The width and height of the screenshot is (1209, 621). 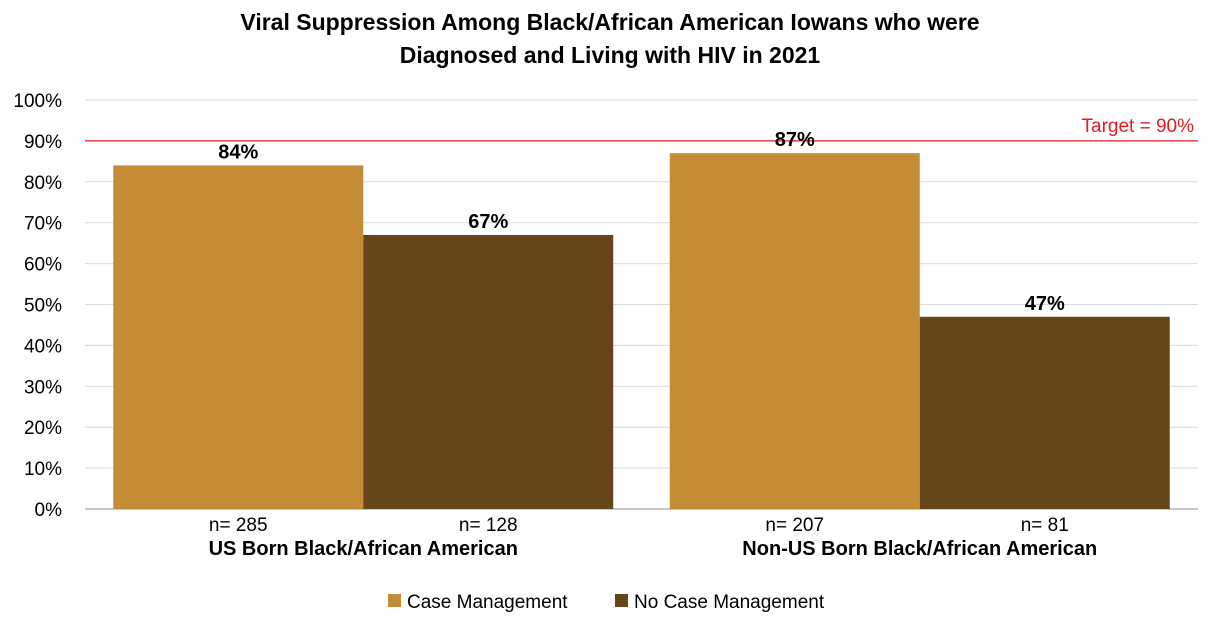 I want to click on y-tick-label: 70%, so click(x=43, y=224).